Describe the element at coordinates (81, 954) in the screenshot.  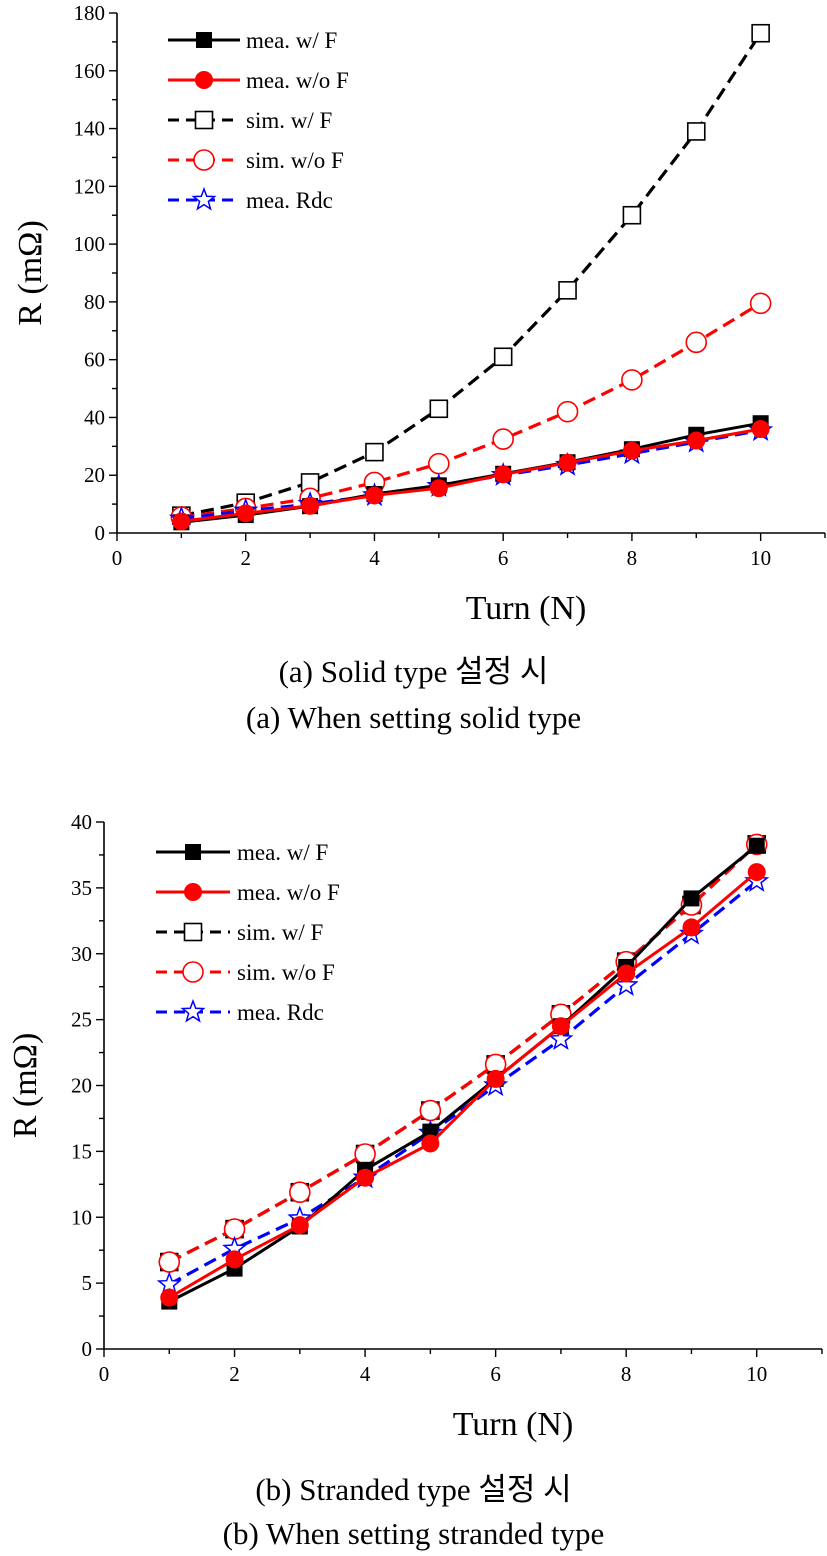
I see `y-tick-label: 30` at that location.